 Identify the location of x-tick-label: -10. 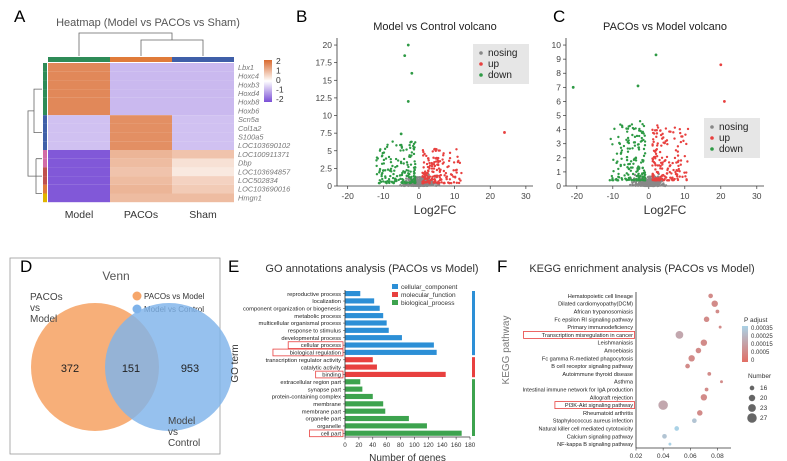
(383, 196).